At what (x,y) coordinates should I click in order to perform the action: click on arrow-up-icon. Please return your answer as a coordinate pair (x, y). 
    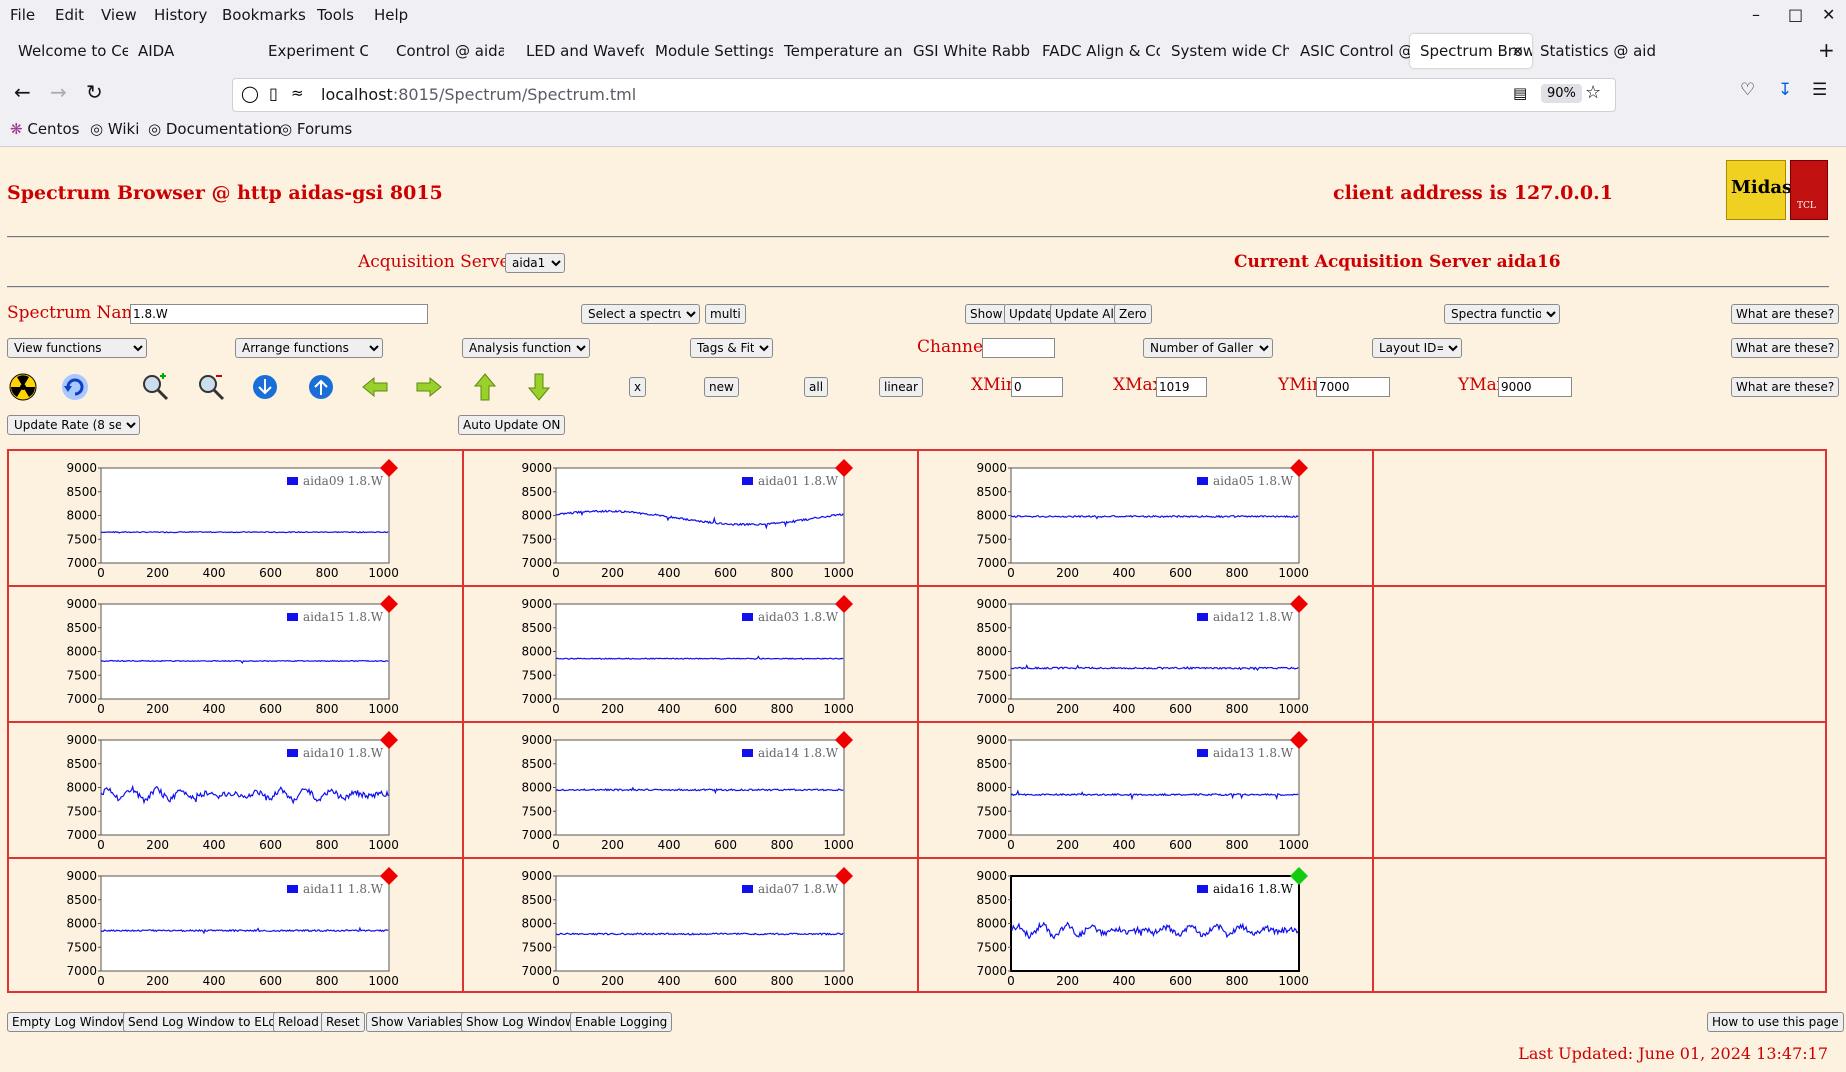
    Looking at the image, I should click on (485, 387).